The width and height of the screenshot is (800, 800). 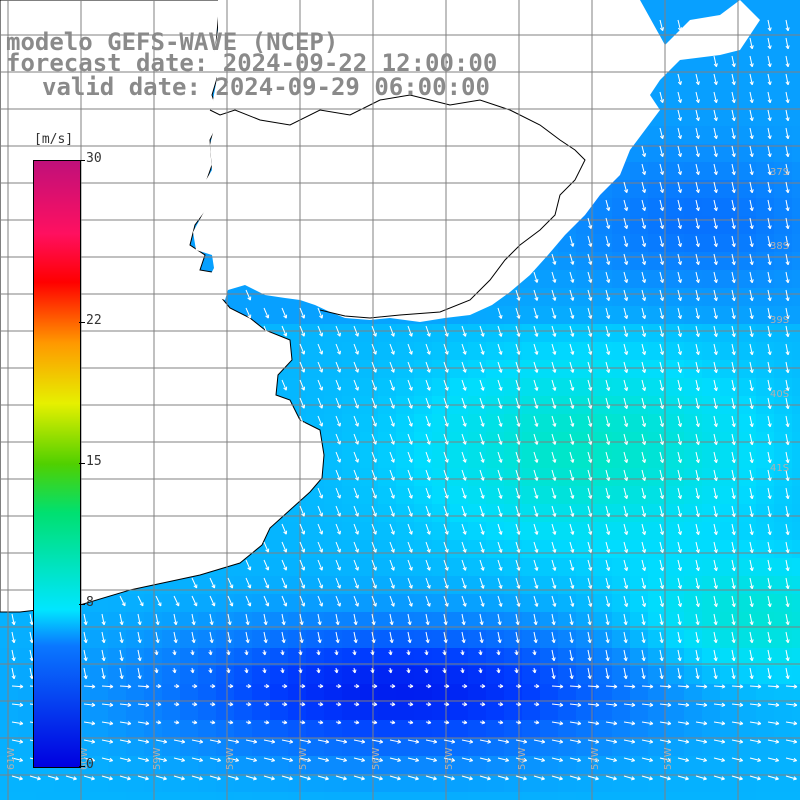 What do you see at coordinates (54, 139) in the screenshot?
I see `colorbar-unit: [m/s]` at bounding box center [54, 139].